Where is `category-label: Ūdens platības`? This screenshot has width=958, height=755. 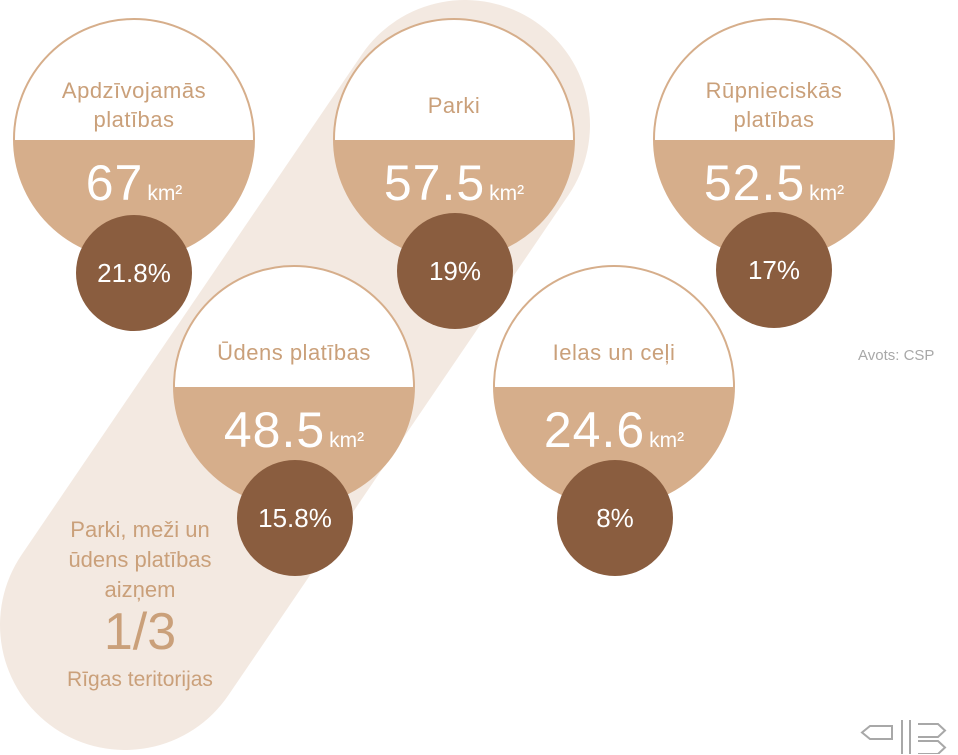
category-label: Ūdens platības is located at coordinates (294, 352).